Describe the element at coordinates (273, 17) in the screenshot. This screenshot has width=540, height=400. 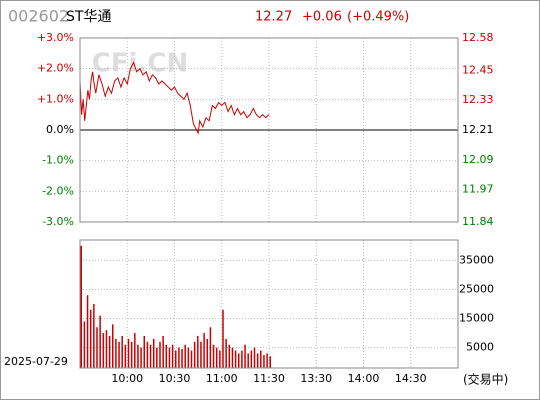
I see `price: 12.27` at that location.